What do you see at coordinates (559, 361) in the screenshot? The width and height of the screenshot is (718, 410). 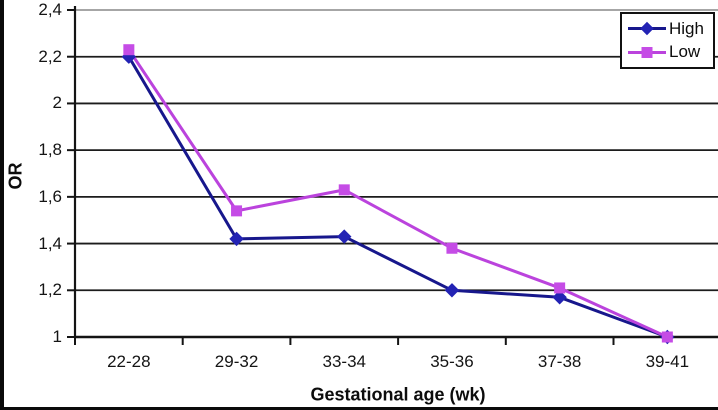 I see `x-tick-label: 37-38` at bounding box center [559, 361].